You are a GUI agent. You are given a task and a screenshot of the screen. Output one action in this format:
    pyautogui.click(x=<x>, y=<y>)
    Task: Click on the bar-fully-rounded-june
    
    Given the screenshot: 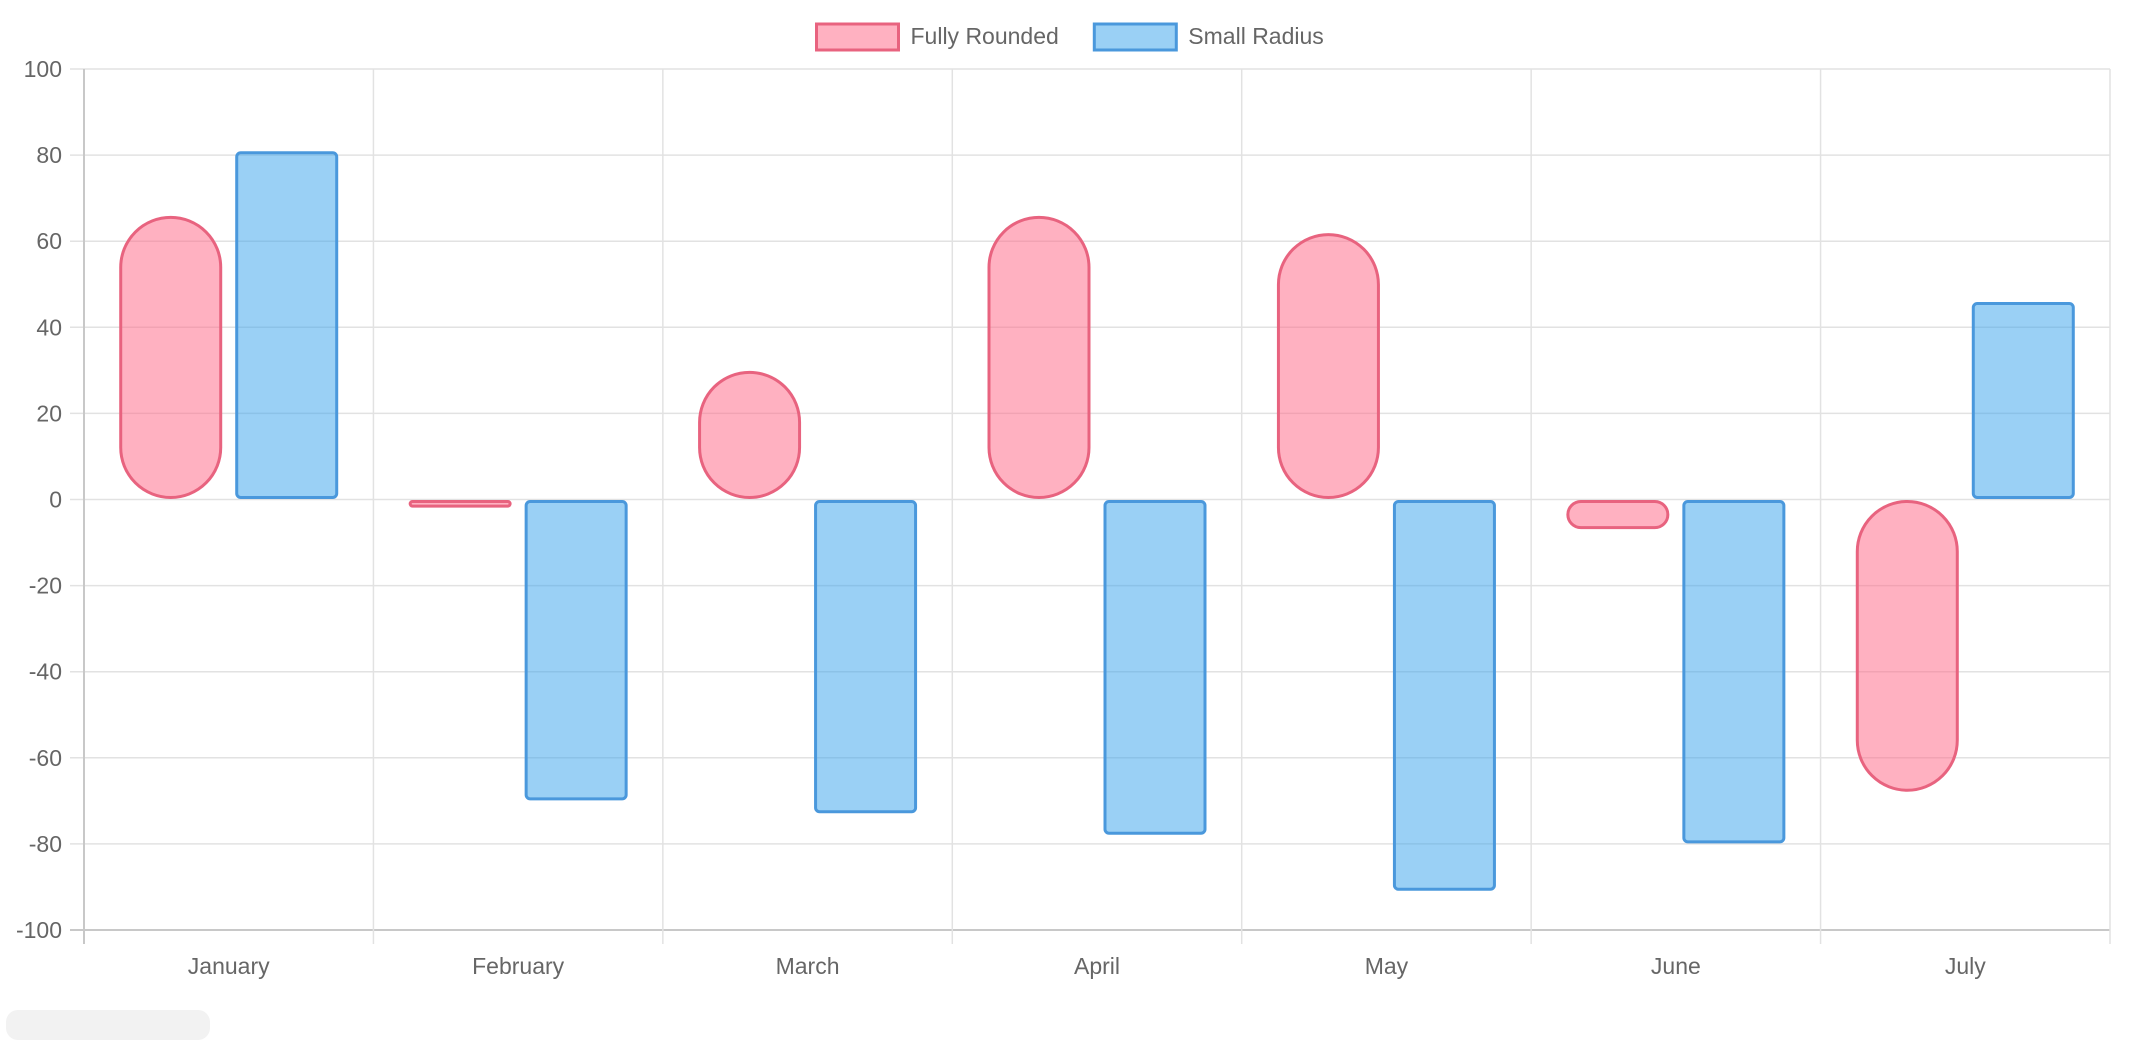 What is the action you would take?
    pyautogui.click(x=1618, y=515)
    